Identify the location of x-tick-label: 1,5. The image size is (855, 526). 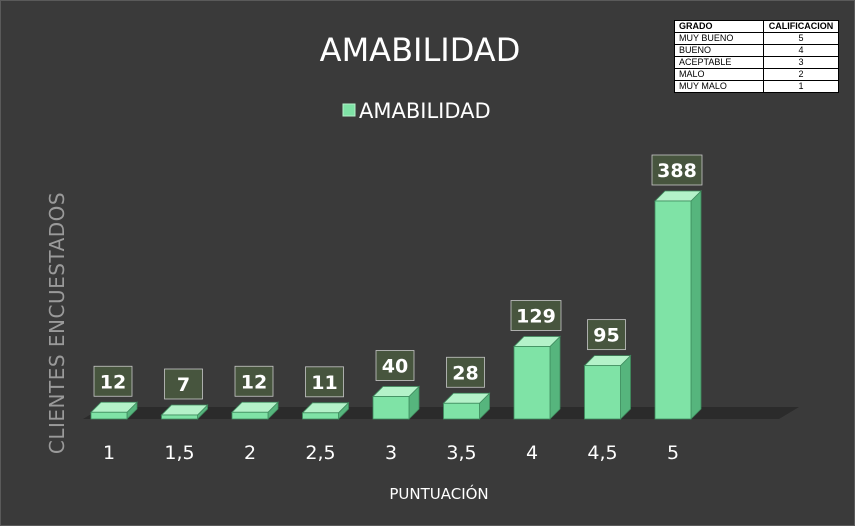
(179, 453).